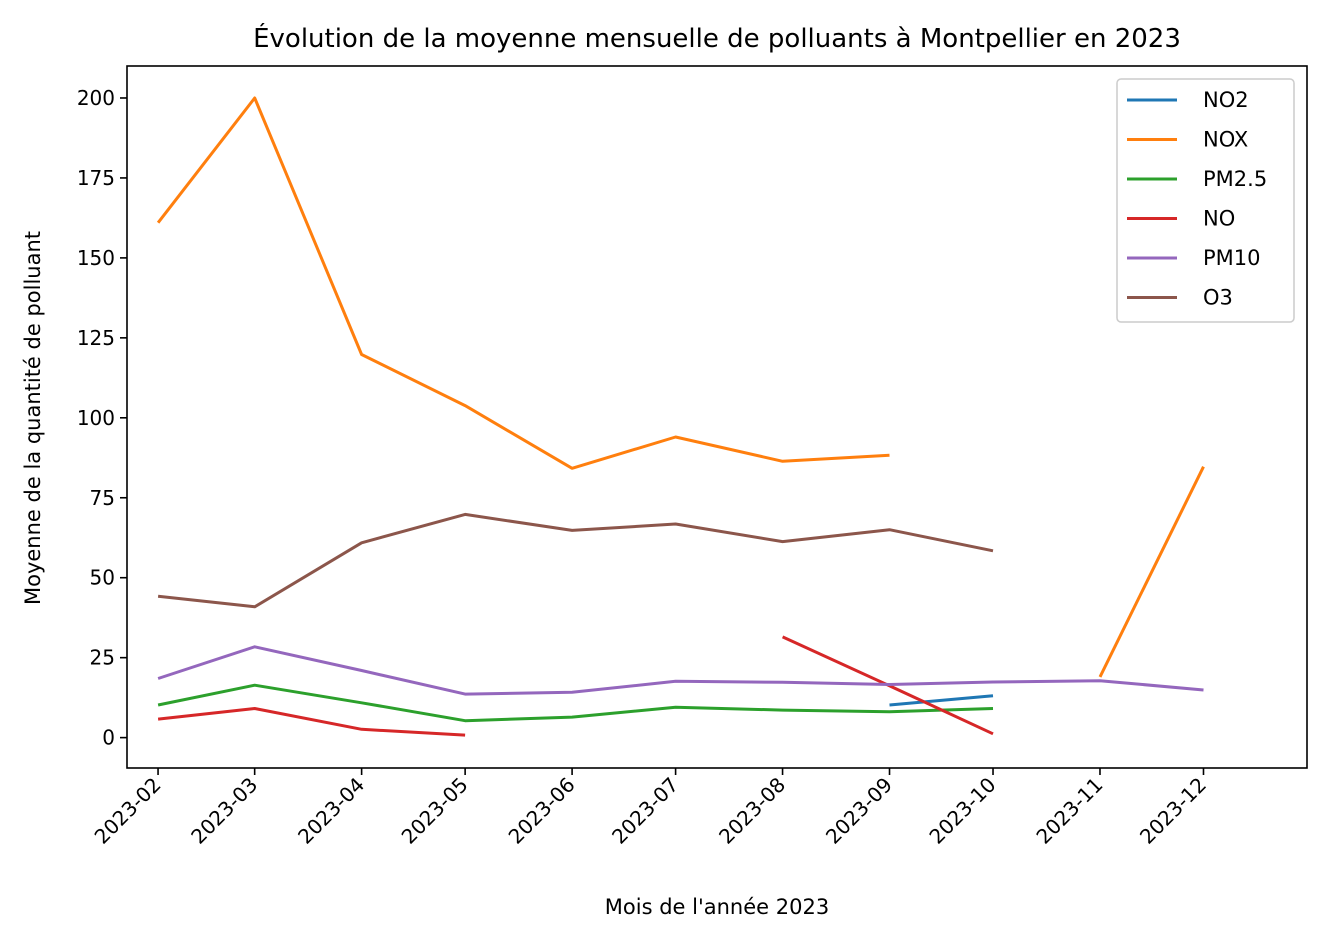  I want to click on x-tick-label: 2023-03, so click(224, 811).